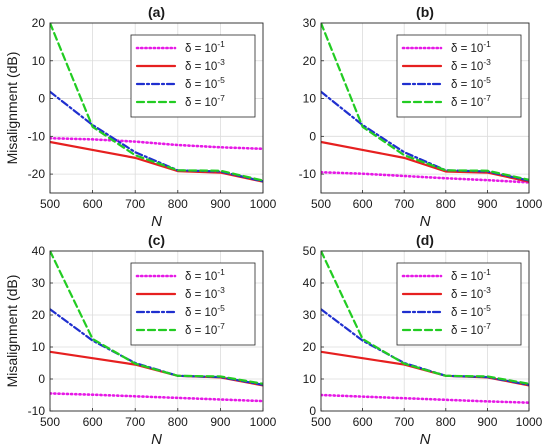  I want to click on y-tick-label: -20, so click(37, 174).